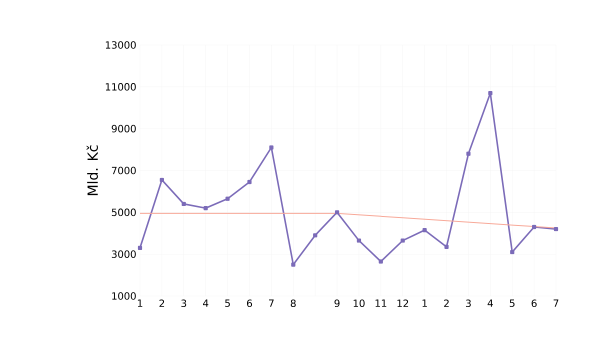  Describe the element at coordinates (124, 296) in the screenshot. I see `y-tick-label: 1000` at that location.